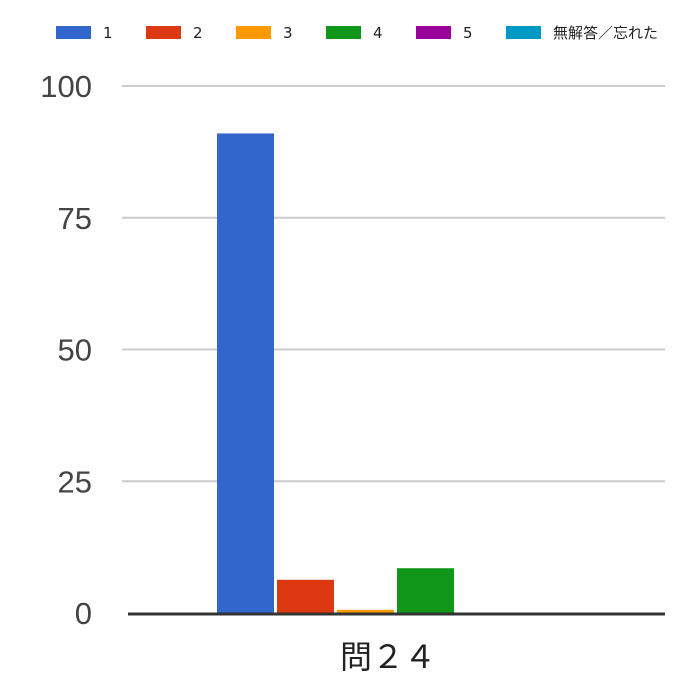 The height and width of the screenshot is (700, 700). Describe the element at coordinates (108, 33) in the screenshot. I see `legend-label: 1` at that location.